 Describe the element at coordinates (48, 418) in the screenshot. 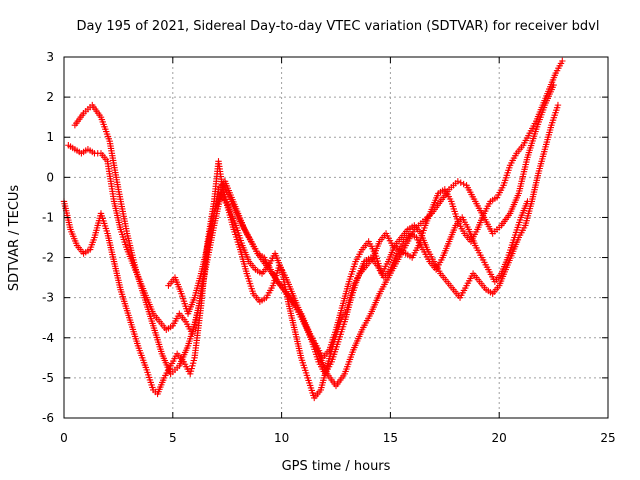

I see `y-tick-label: -6` at that location.